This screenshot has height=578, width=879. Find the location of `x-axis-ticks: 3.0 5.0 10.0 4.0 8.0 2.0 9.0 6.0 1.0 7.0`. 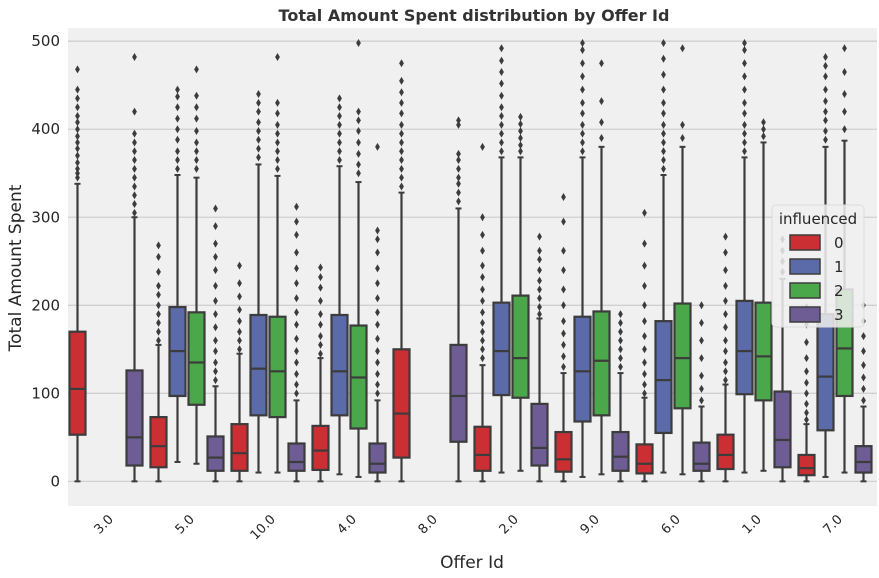

x-axis-ticks: 3.0 5.0 10.0 4.0 8.0 2.0 9.0 6.0 1.0 7.0 is located at coordinates (469, 527).